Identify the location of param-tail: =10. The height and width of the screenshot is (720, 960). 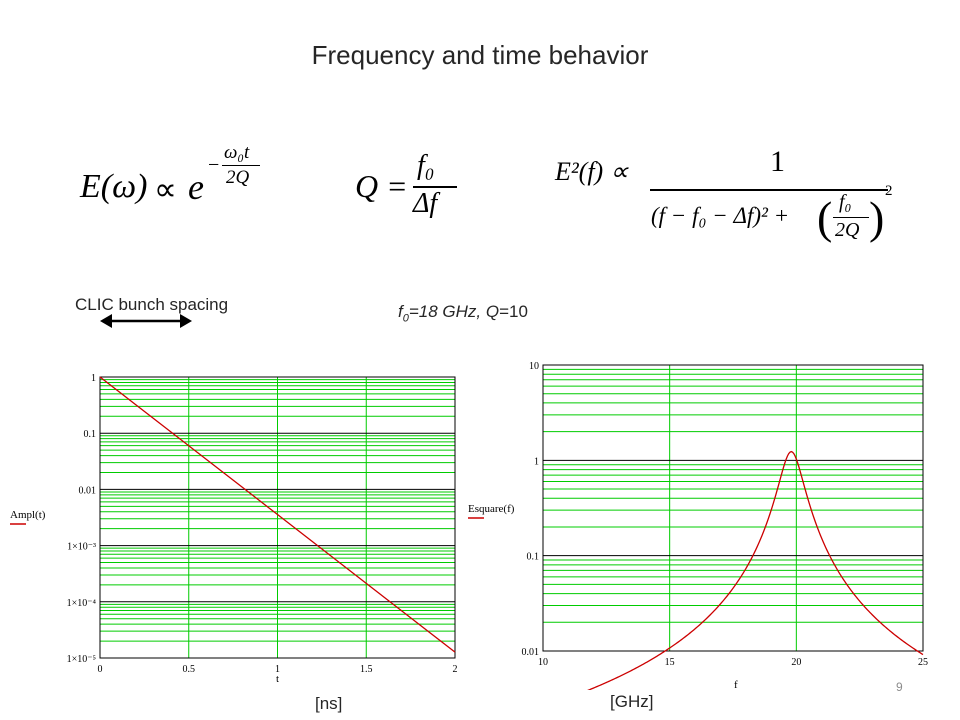
(513, 311).